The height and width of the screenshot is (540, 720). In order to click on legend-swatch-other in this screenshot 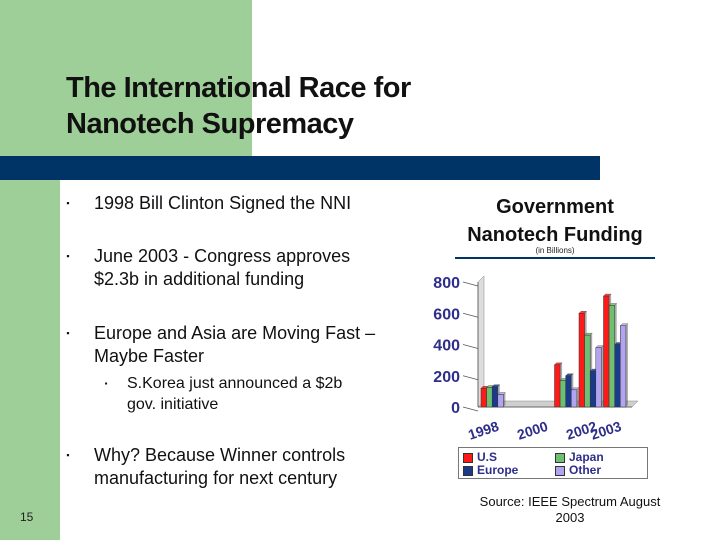, I will do `click(560, 471)`.